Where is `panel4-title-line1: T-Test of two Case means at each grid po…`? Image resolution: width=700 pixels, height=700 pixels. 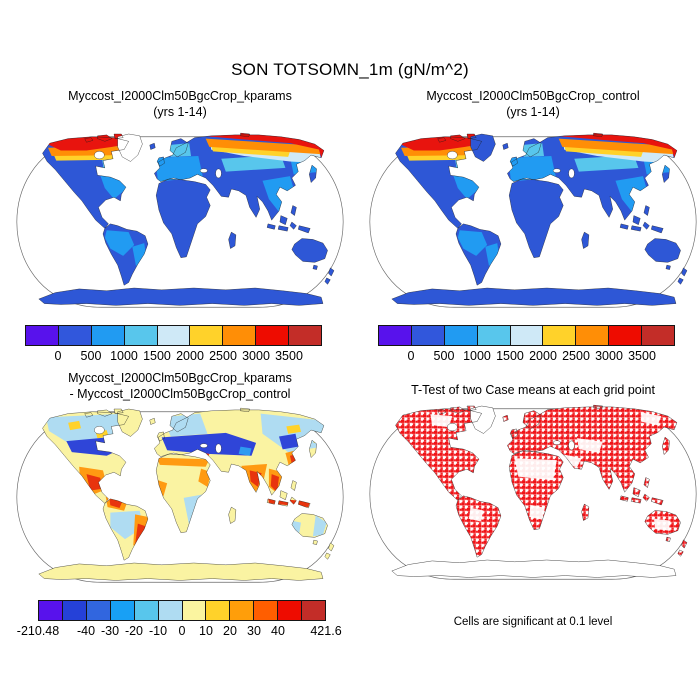 panel4-title-line1: T-Test of two Case means at each grid po… is located at coordinates (533, 390).